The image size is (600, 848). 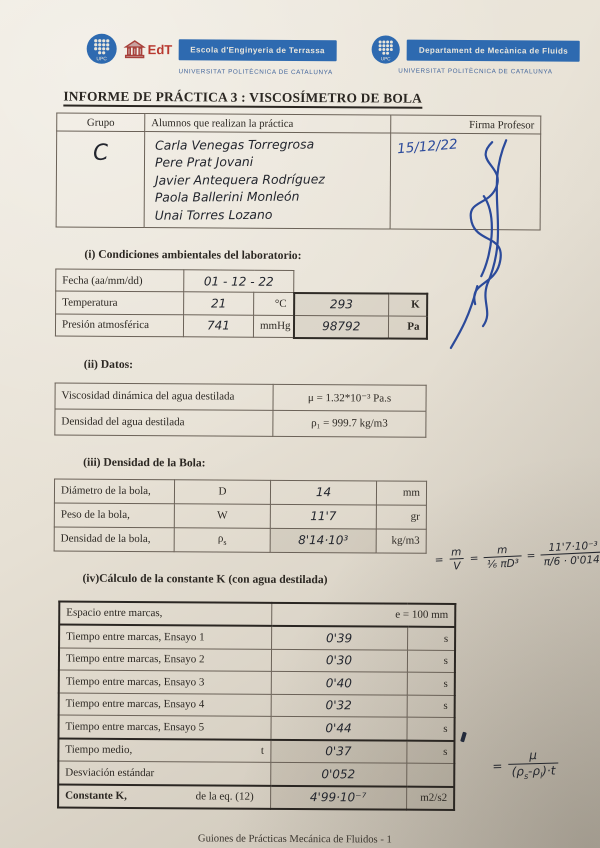 What do you see at coordinates (165, 659) in the screenshot?
I see `ensayo-label: Tiempo entre marcas, Ensayo 2` at bounding box center [165, 659].